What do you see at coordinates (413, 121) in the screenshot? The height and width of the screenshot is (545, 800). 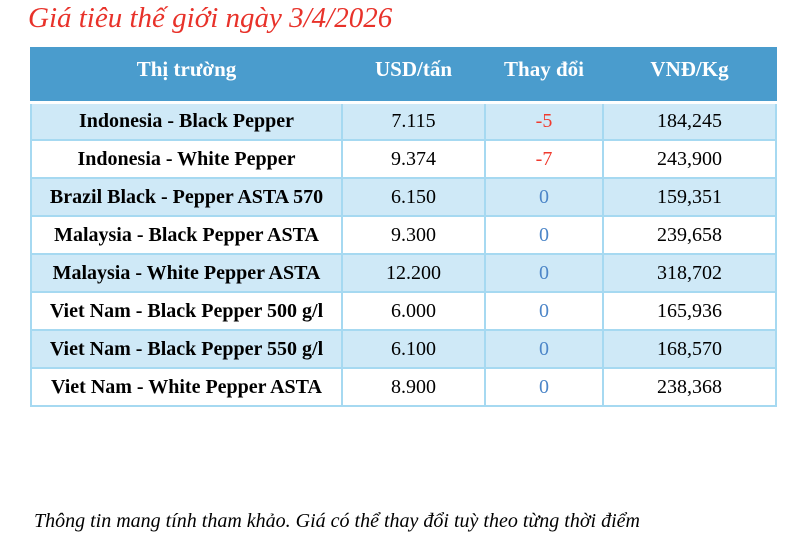 I see `cell-usd: 7.115` at bounding box center [413, 121].